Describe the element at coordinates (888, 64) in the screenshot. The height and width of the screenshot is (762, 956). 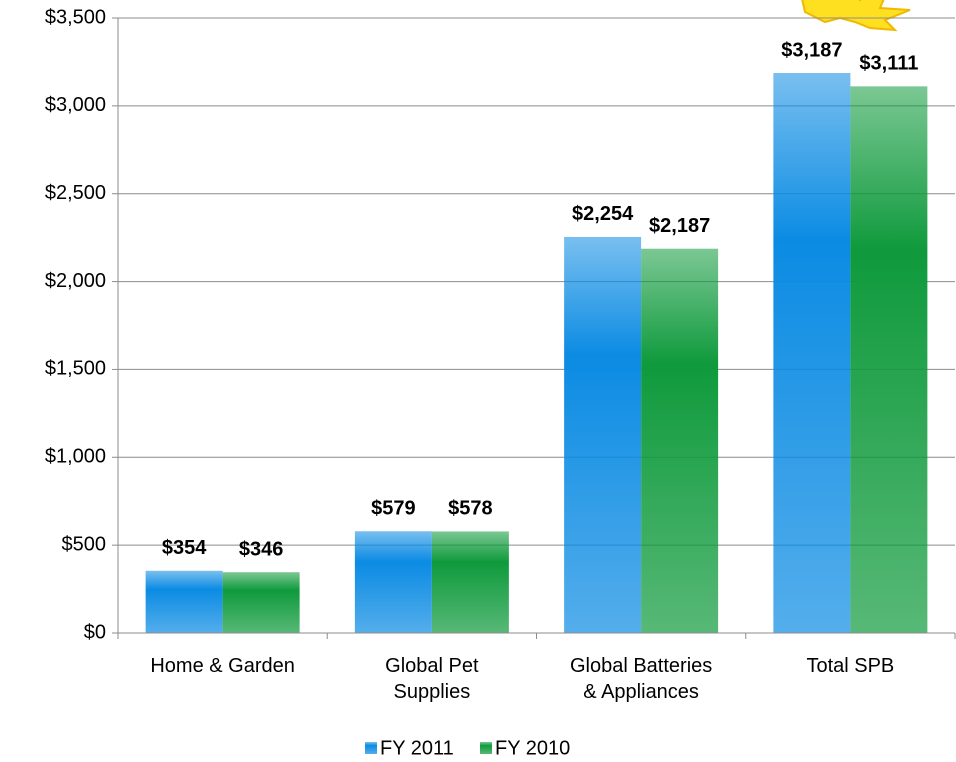
I see `value-label: $3,111` at that location.